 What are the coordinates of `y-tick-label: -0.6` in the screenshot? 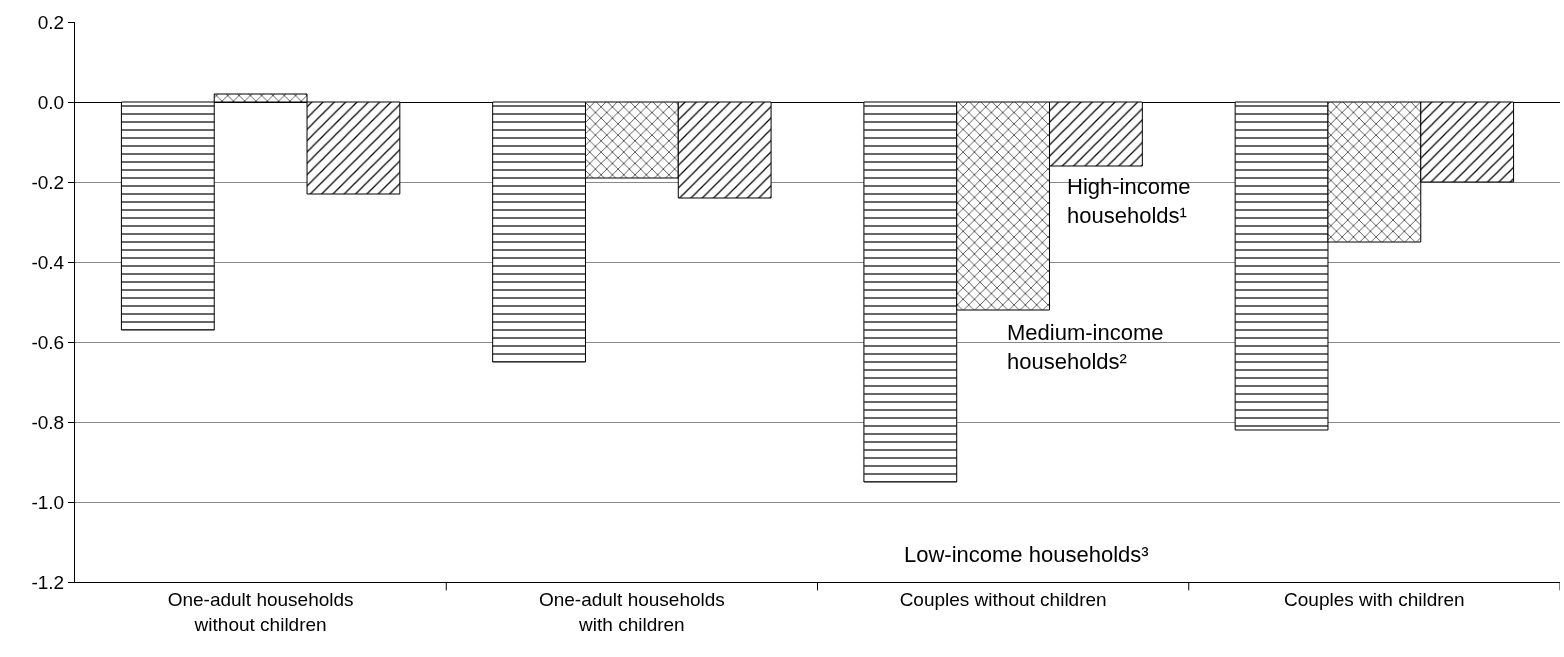 It's located at (48, 342).